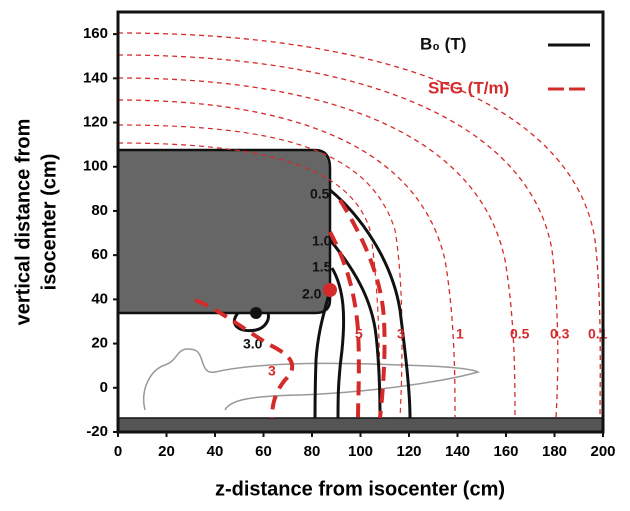  Describe the element at coordinates (104, 387) in the screenshot. I see `y-tick-label: 0` at that location.